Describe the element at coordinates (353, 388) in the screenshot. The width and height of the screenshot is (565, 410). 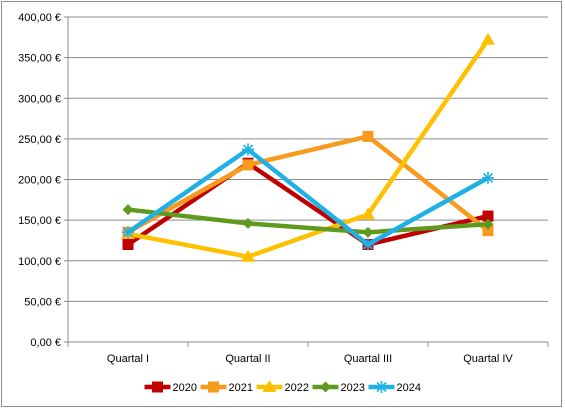
I see `legend-label: 2023` at that location.